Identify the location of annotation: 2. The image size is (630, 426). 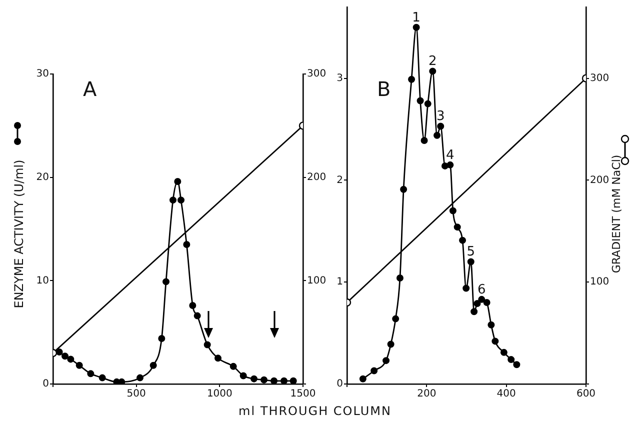
(432, 62).